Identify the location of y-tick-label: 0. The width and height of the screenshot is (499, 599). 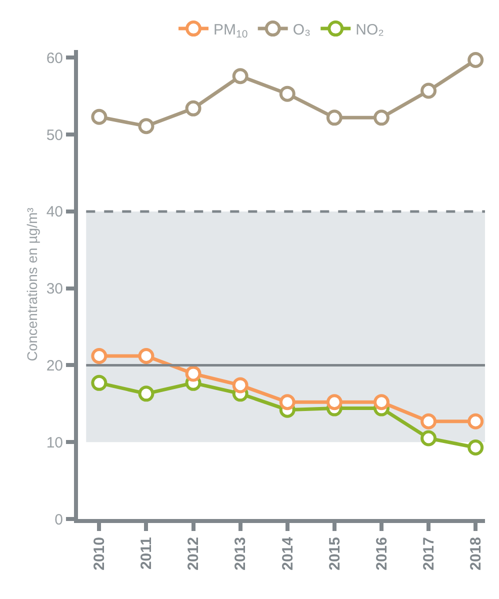
(58, 519).